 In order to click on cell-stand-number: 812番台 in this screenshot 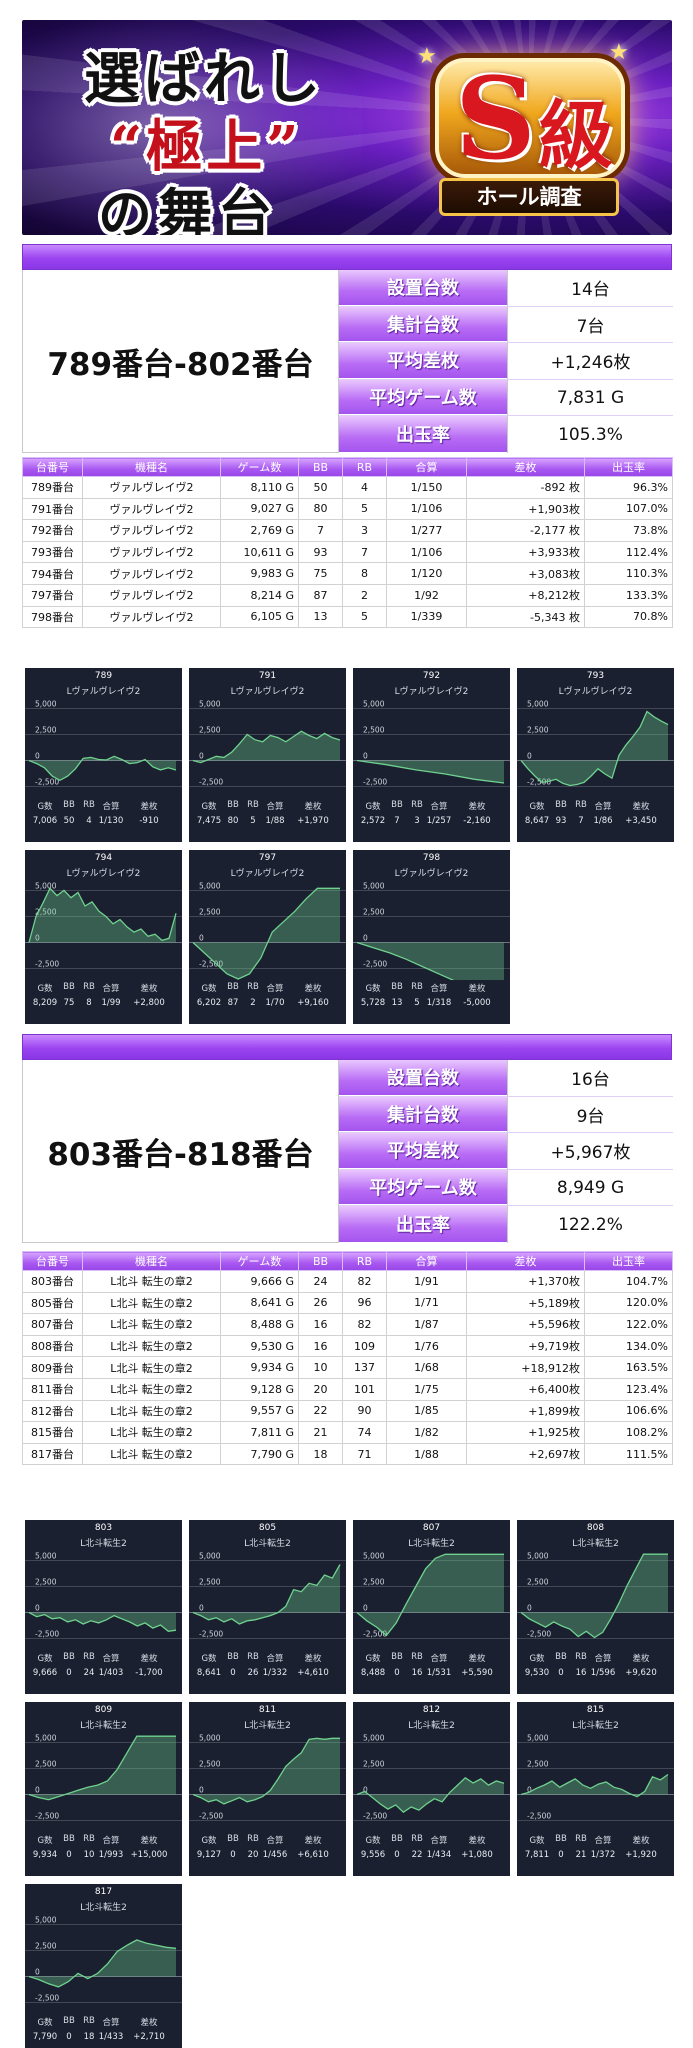, I will do `click(52, 1411)`.